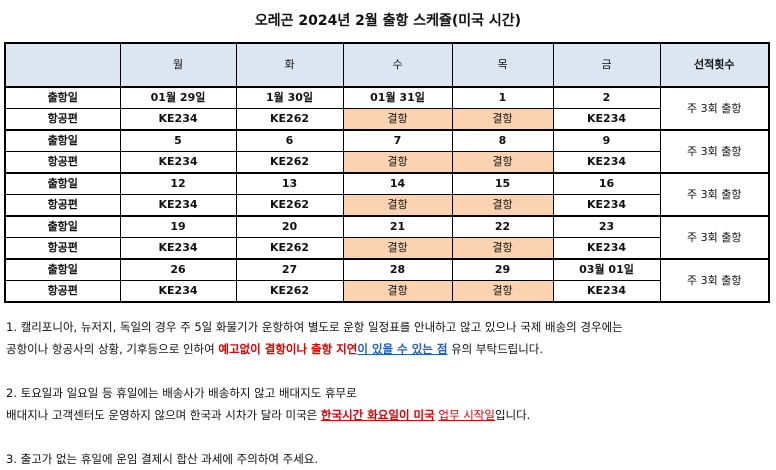 This screenshot has height=470, width=776. Describe the element at coordinates (397, 97) in the screenshot. I see `date-cell: 01월 31일` at that location.